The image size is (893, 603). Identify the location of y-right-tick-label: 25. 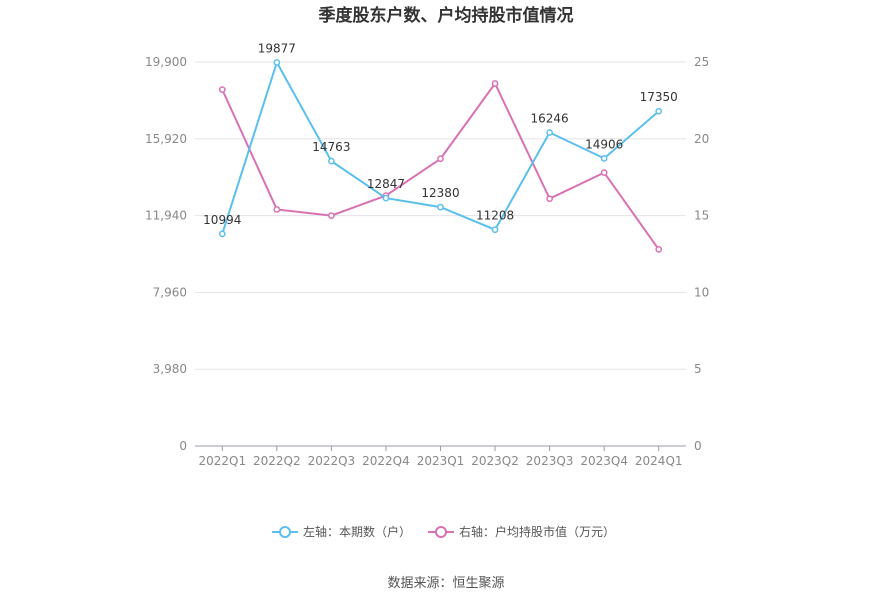
(701, 62).